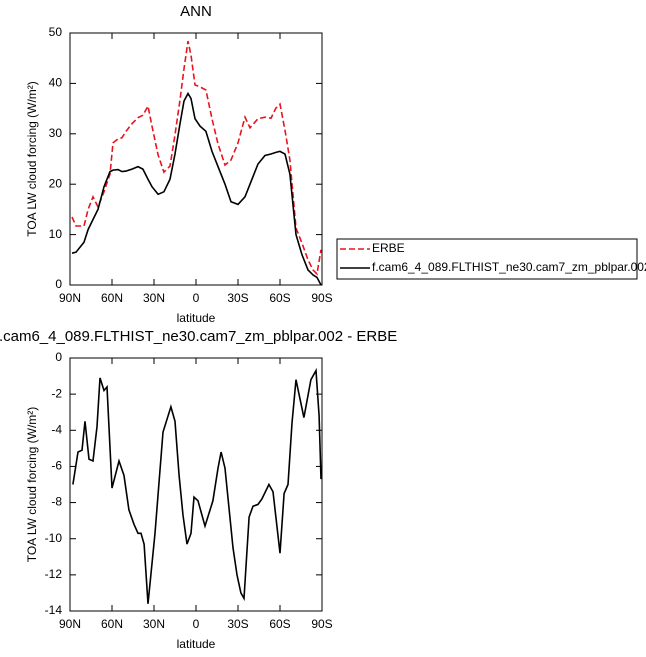 This screenshot has height=657, width=646. Describe the element at coordinates (56, 234) in the screenshot. I see `y-tick-label: 10` at that location.